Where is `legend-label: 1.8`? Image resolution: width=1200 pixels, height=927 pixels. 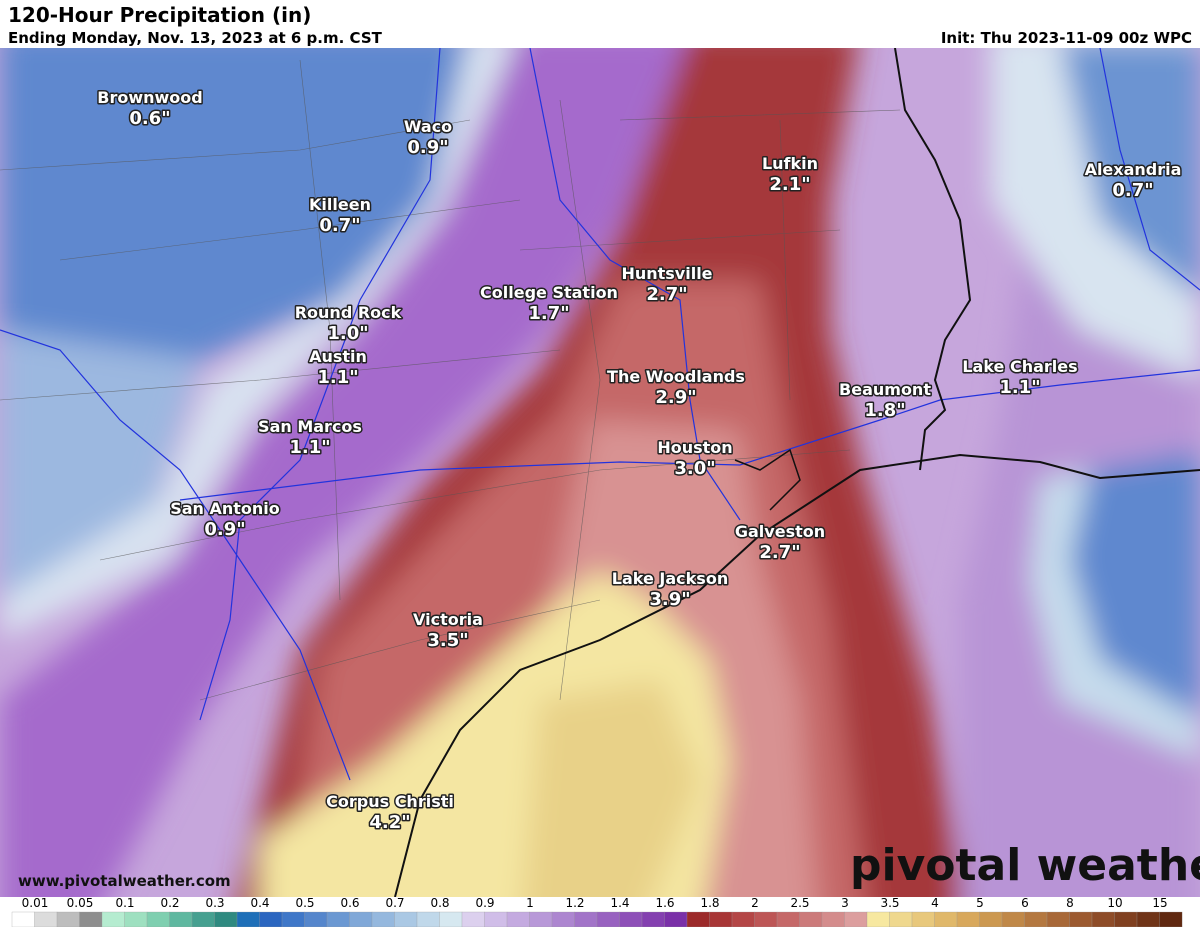
legend-label: 1.8 is located at coordinates (709, 903).